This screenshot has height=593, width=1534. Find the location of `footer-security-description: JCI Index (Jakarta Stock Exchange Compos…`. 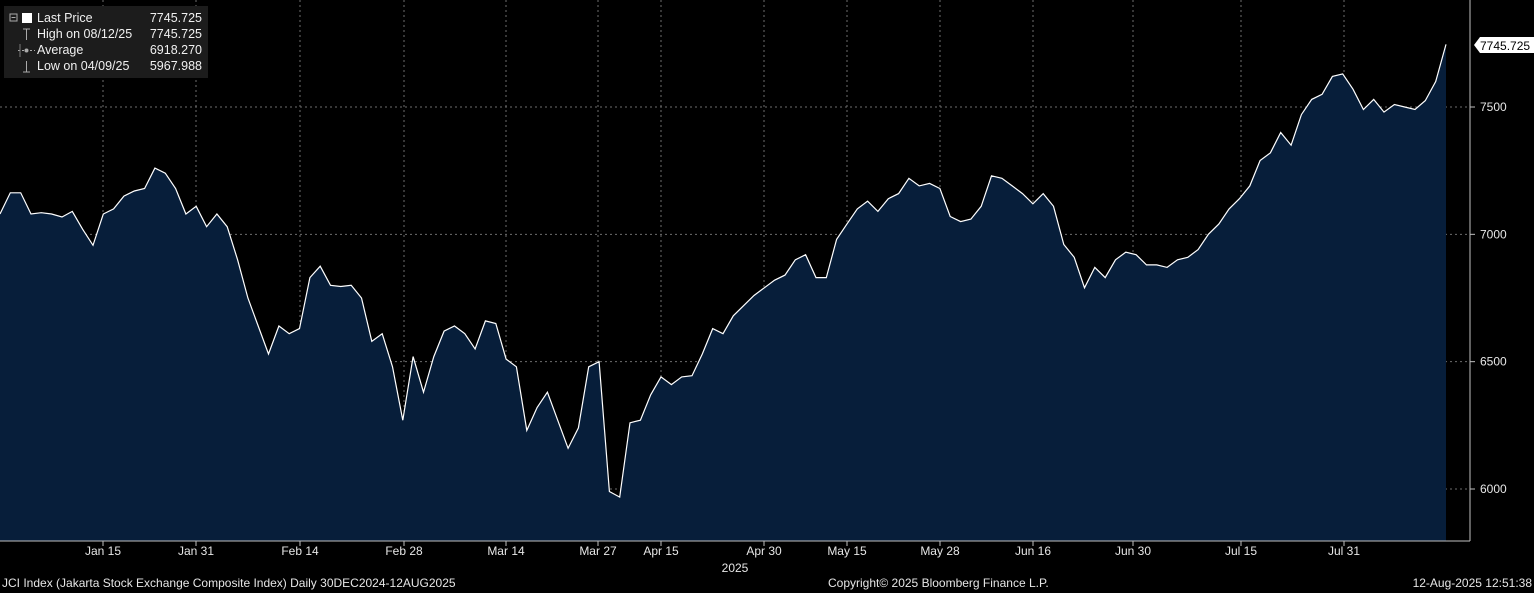

footer-security-description: JCI Index (Jakarta Stock Exchange Compos… is located at coordinates (229, 583).